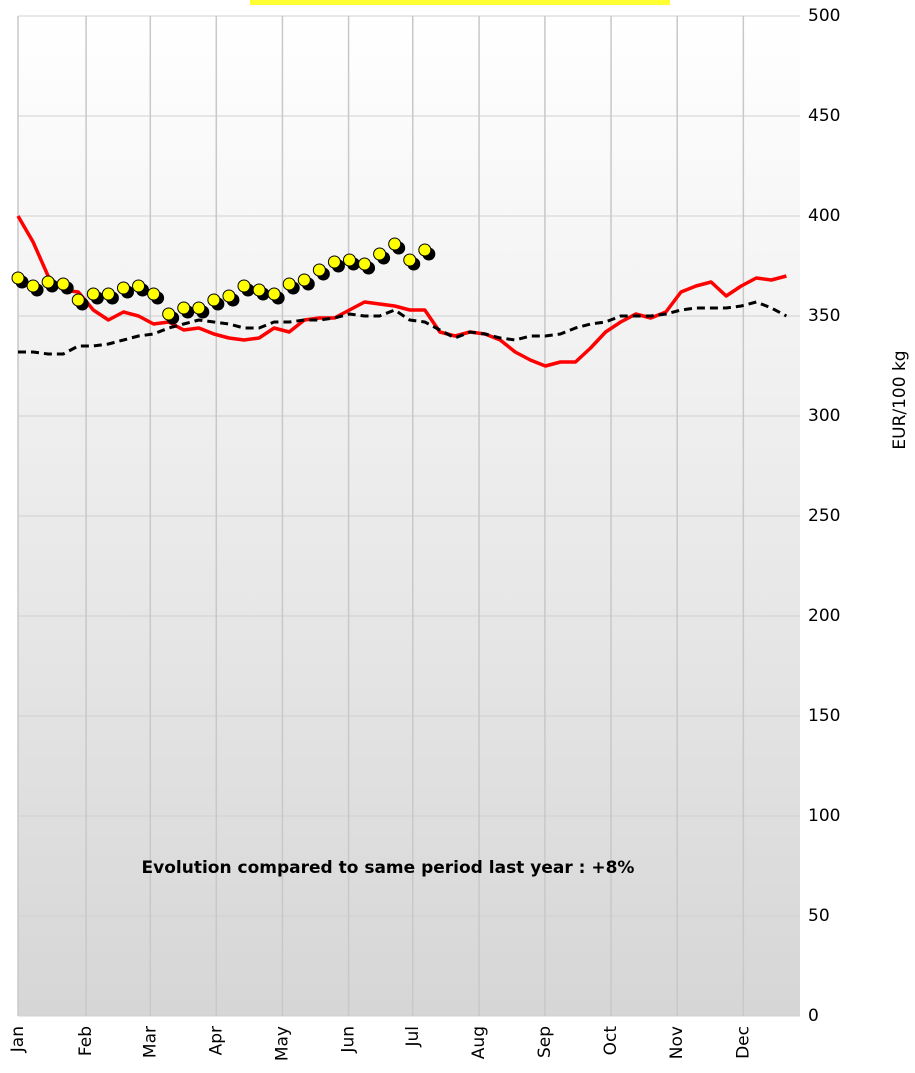  Describe the element at coordinates (824, 816) in the screenshot. I see `y-tick-label: 100` at that location.